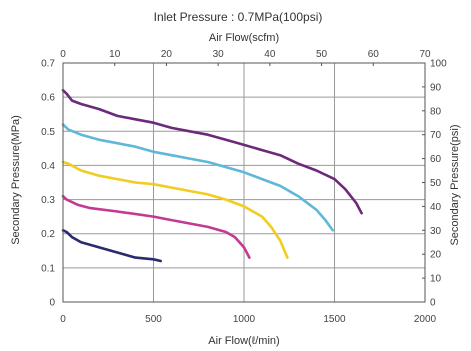 This screenshot has width=471, height=351. I want to click on y-right-tick-label: 0, so click(433, 303).